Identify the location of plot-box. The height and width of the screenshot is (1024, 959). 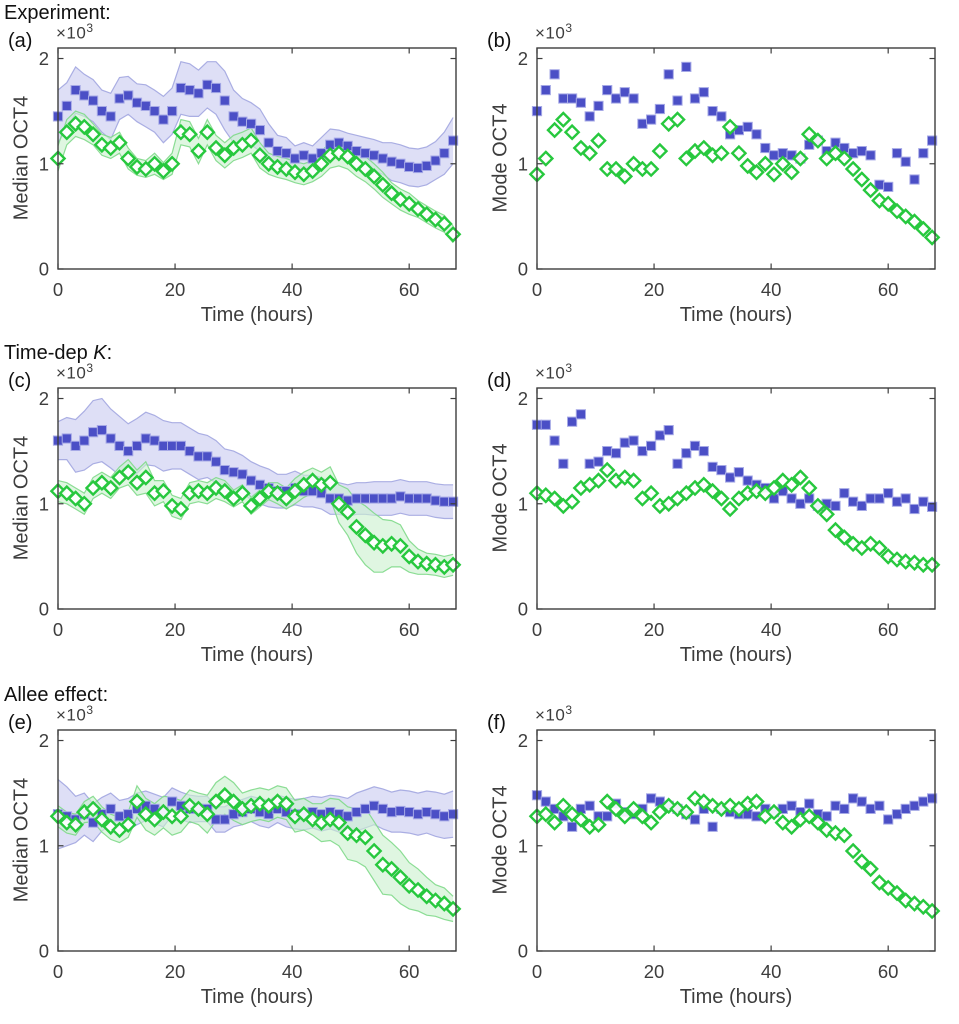
(257, 158).